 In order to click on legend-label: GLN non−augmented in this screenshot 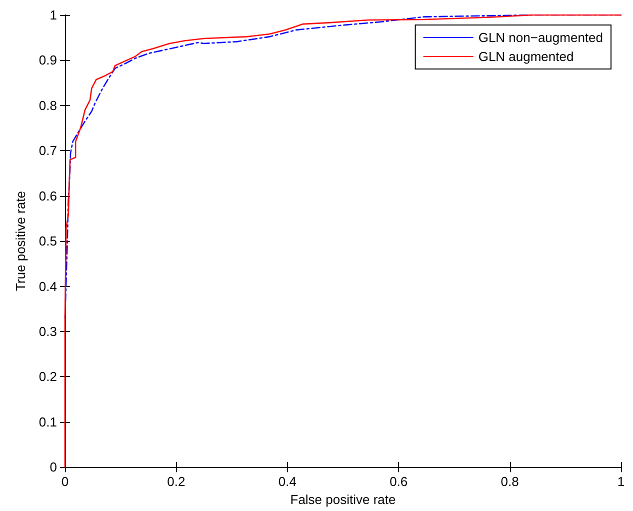, I will do `click(541, 37)`.